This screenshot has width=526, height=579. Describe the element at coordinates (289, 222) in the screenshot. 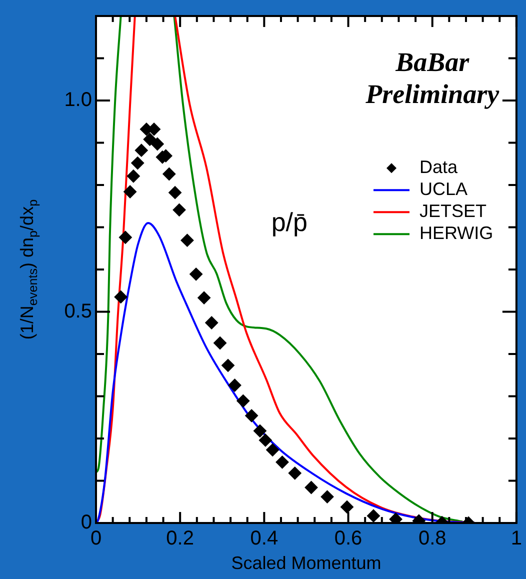

I see `annotation: p/p̄` at that location.